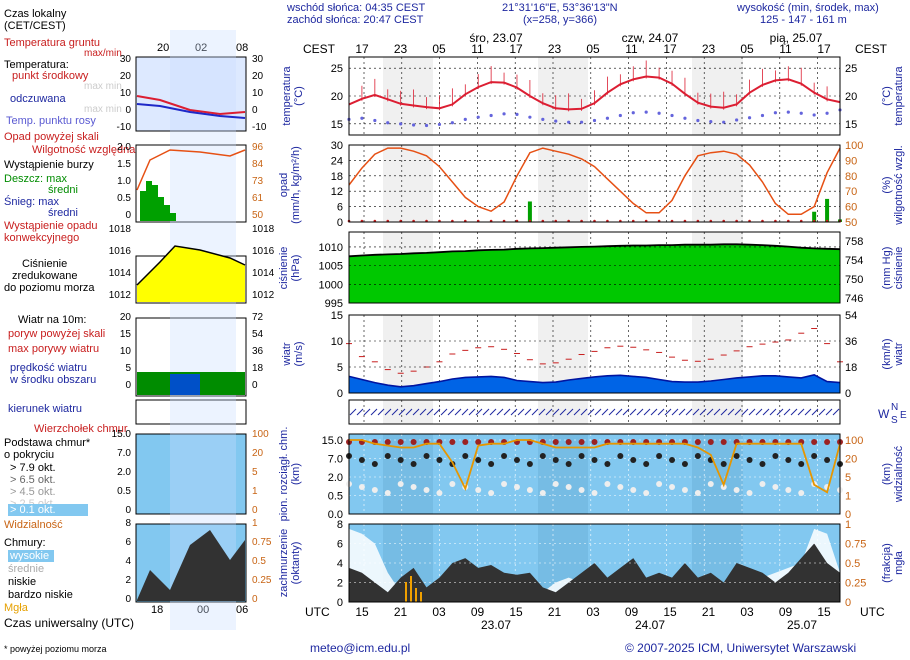 This screenshot has width=910, height=660. Describe the element at coordinates (38, 99) in the screenshot. I see `legend-felt: odczuwana` at that location.